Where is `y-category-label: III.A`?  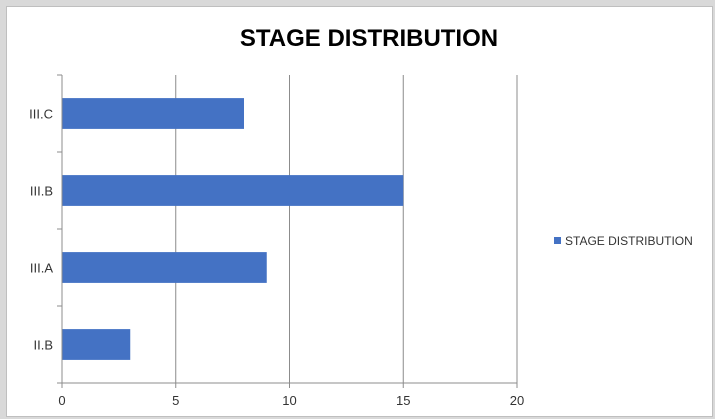
y-category-label: III.A is located at coordinates (41, 268).